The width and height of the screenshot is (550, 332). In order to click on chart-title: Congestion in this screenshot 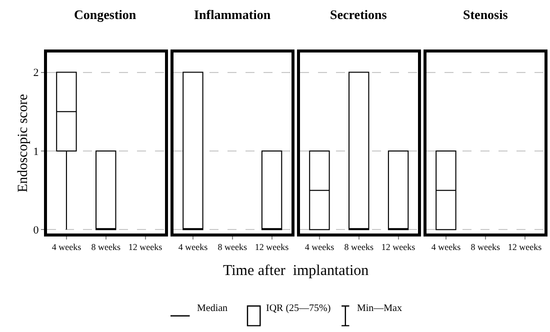, I will do `click(105, 14)`.